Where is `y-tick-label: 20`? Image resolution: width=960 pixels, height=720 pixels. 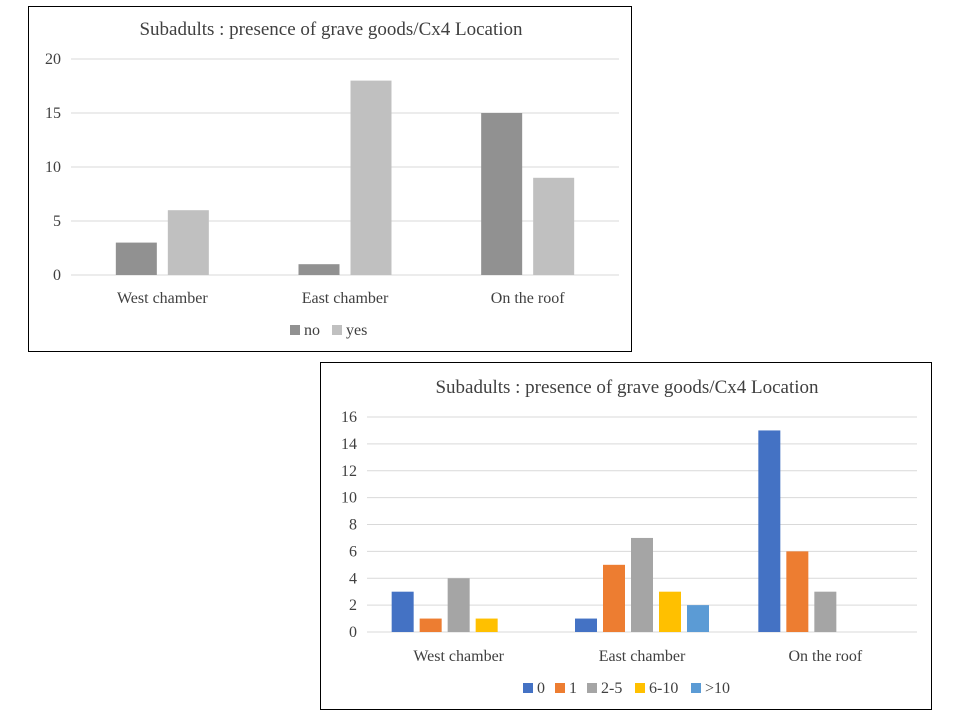
y-tick-label: 20 is located at coordinates (53, 59).